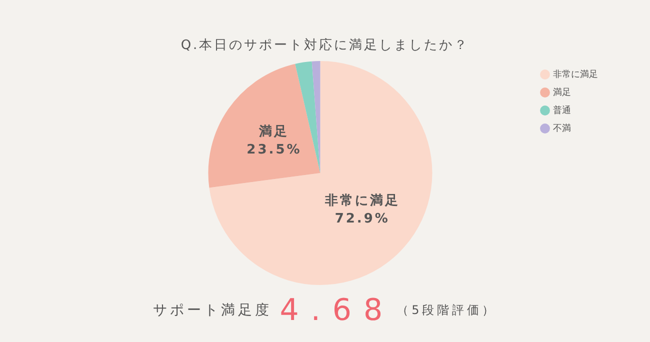 The width and height of the screenshot is (650, 342). What do you see at coordinates (325, 45) in the screenshot?
I see `chart-title: Q.本日のサポート対応に満足しましたか？` at bounding box center [325, 45].